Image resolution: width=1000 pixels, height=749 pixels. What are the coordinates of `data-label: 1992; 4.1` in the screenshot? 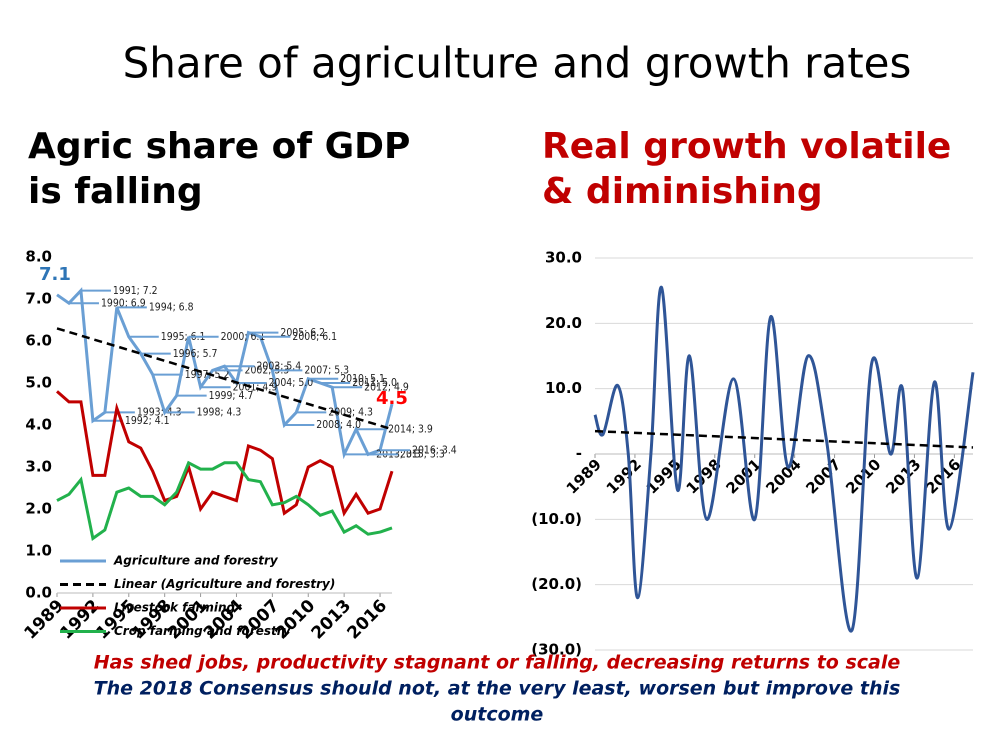 It's located at (147, 421).